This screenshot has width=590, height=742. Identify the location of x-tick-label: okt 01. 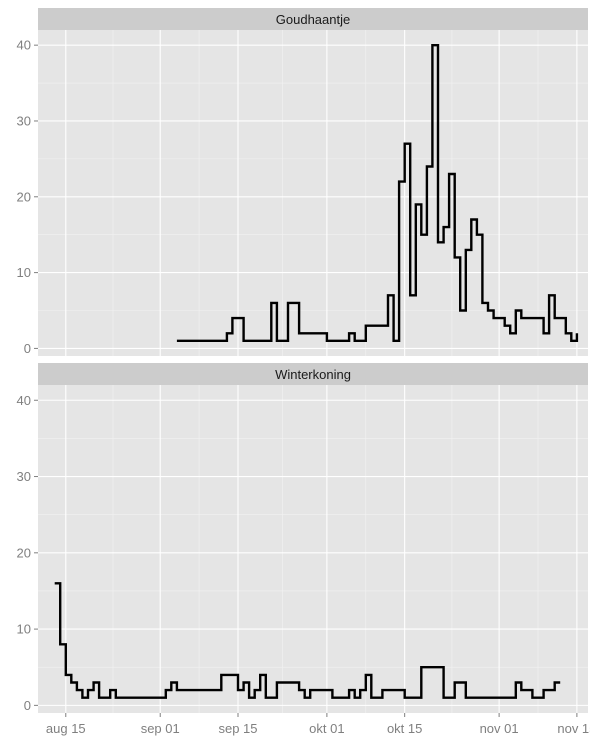
(326, 728).